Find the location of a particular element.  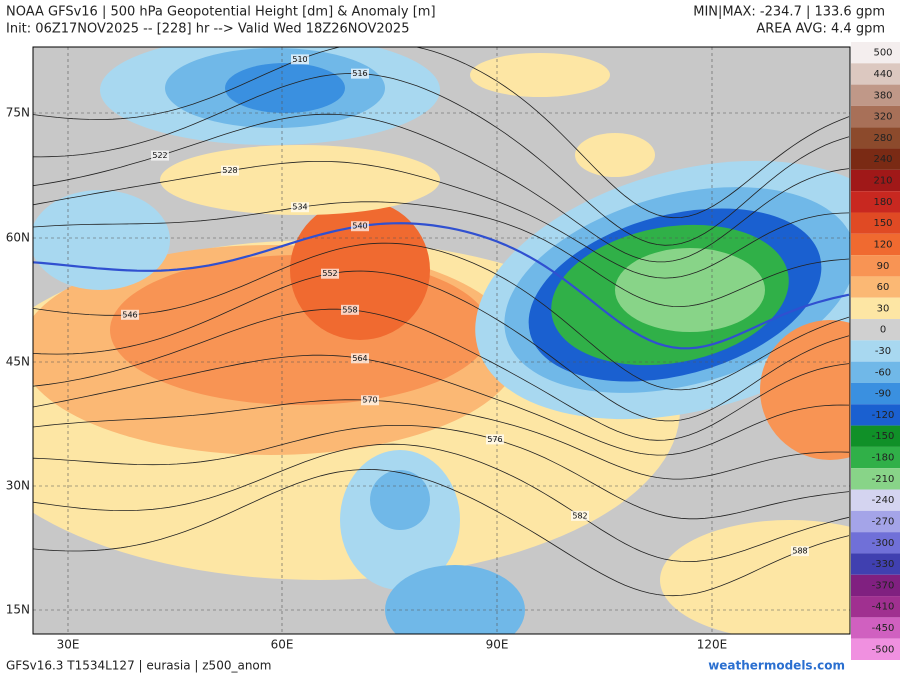

colorbar-label: 90 is located at coordinates (883, 266).